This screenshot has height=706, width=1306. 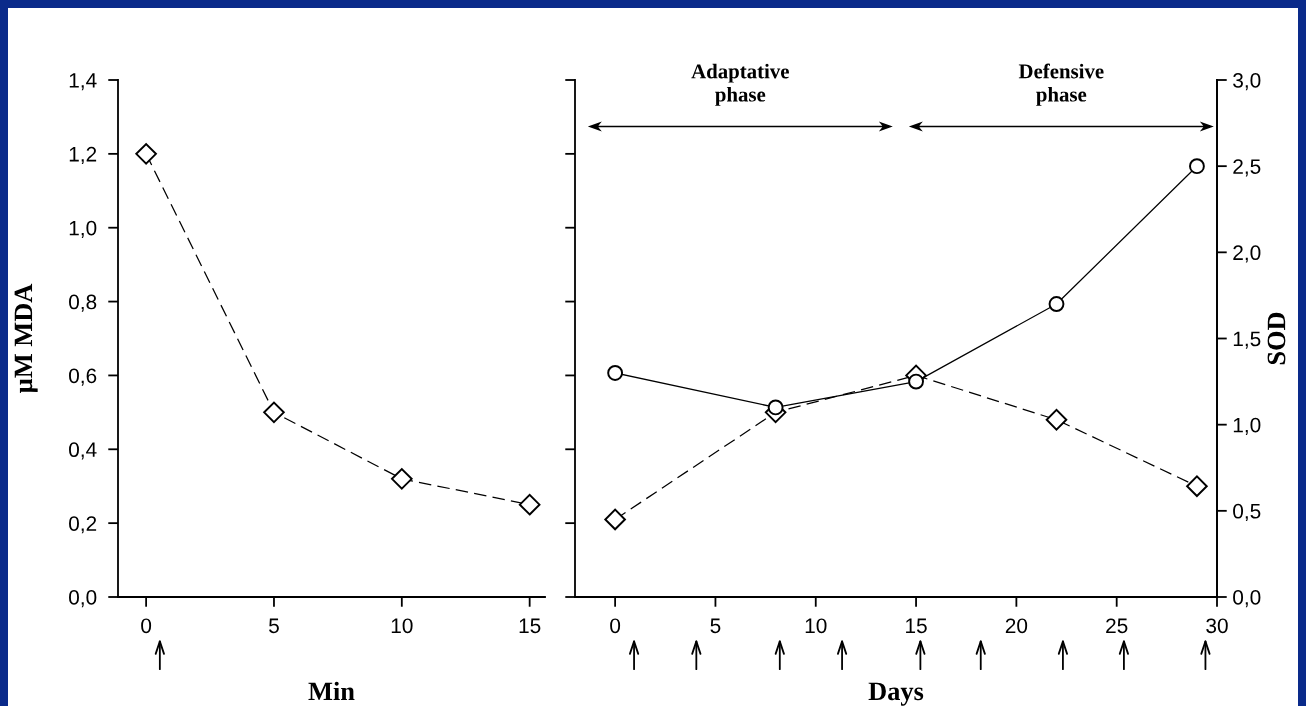 I want to click on y-tick-label: 0,0, so click(x=83, y=599).